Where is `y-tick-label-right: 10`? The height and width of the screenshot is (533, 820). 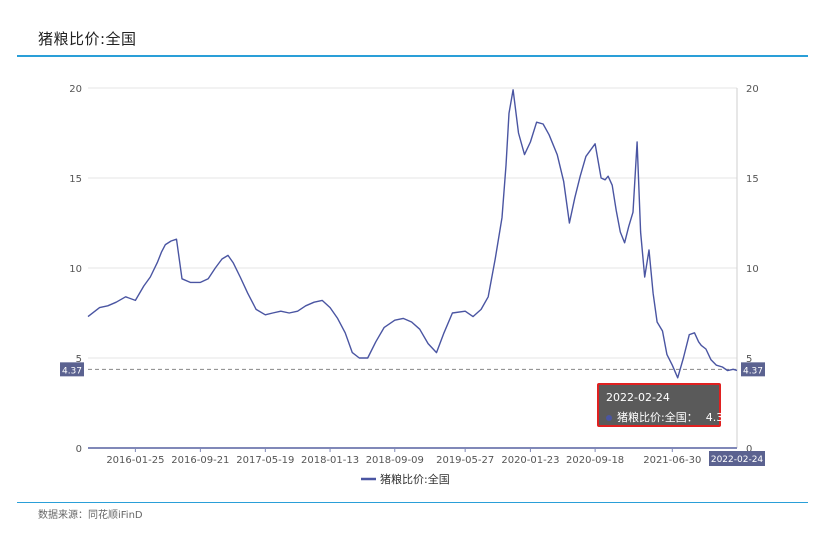 y-tick-label-right: 10 is located at coordinates (752, 269).